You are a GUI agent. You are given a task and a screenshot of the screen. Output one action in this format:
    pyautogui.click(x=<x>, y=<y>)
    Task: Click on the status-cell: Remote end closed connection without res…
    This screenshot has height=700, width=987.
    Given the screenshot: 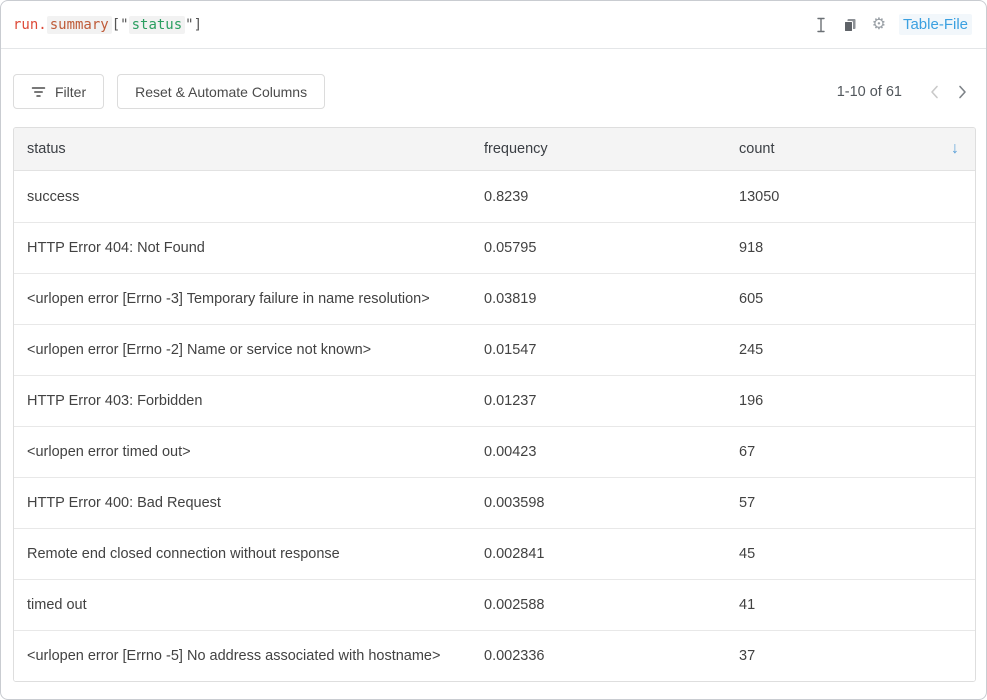 What is the action you would take?
    pyautogui.click(x=183, y=554)
    